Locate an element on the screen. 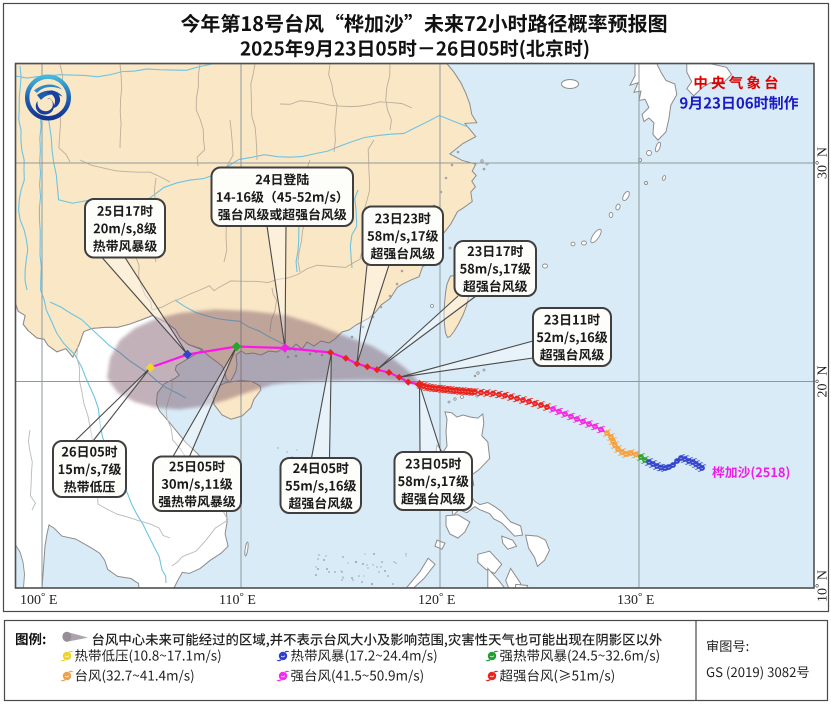  svg-text: 10° N is located at coordinates (822, 586).